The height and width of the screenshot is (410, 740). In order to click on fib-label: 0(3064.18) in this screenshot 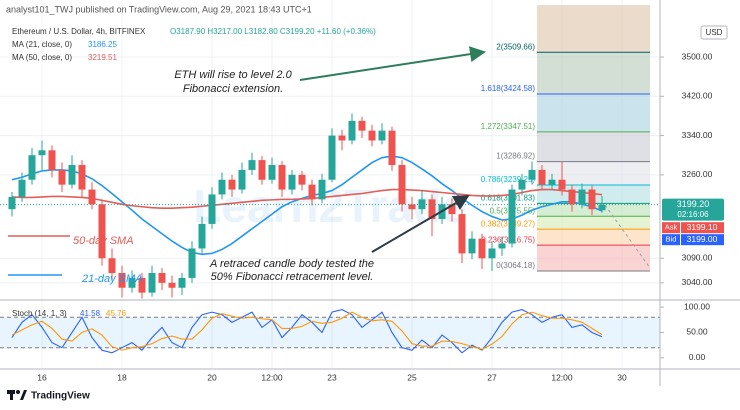, I will do `click(515, 265)`.